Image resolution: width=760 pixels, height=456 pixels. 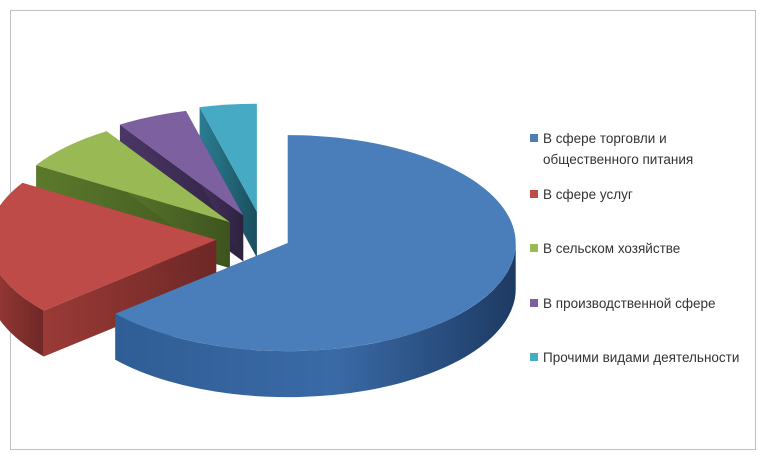 What do you see at coordinates (629, 303) in the screenshot?
I see `legend-label-production: В производственной сфере` at bounding box center [629, 303].